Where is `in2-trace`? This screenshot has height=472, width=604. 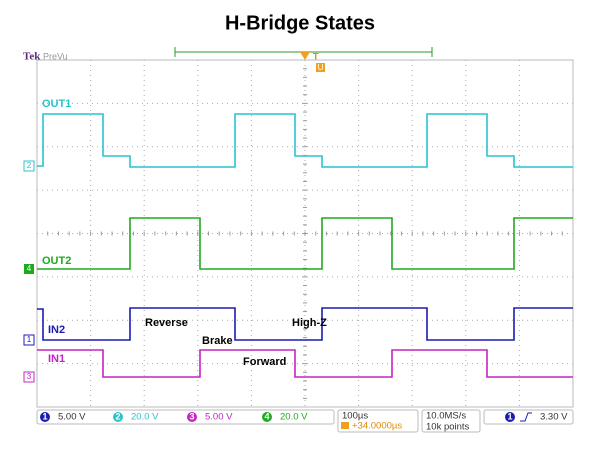
in2-trace is located at coordinates (305, 324).